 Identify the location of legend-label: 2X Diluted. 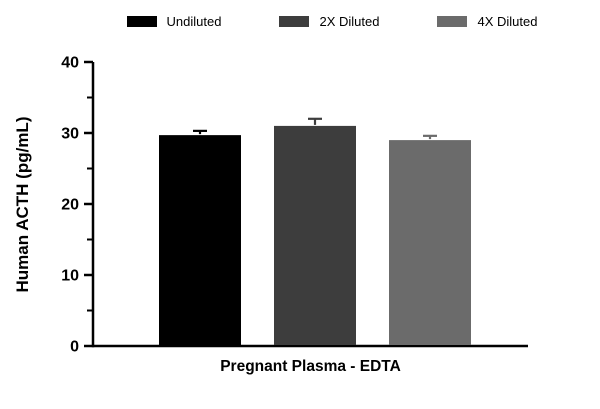
(349, 21).